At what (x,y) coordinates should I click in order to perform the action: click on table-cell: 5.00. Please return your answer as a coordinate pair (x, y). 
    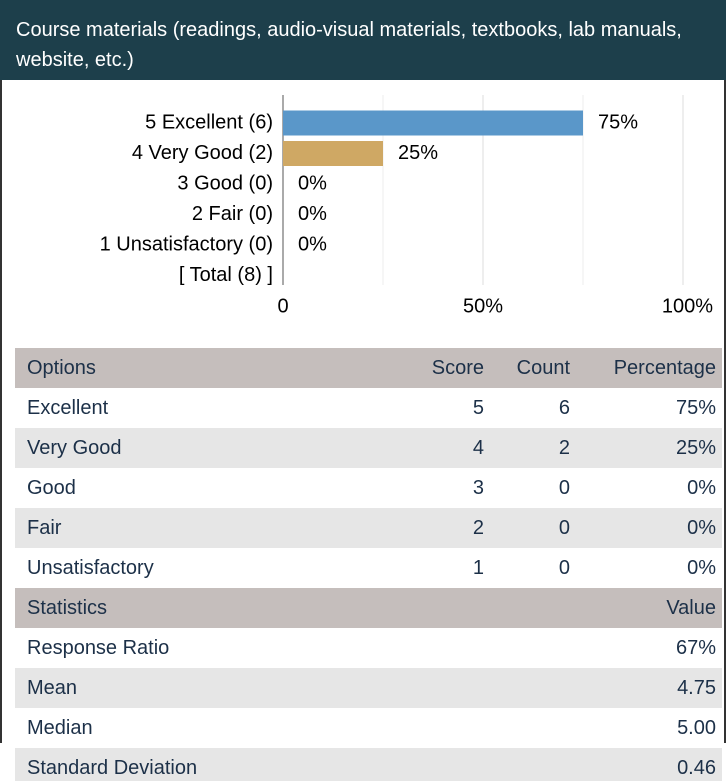
    Looking at the image, I should click on (651, 728).